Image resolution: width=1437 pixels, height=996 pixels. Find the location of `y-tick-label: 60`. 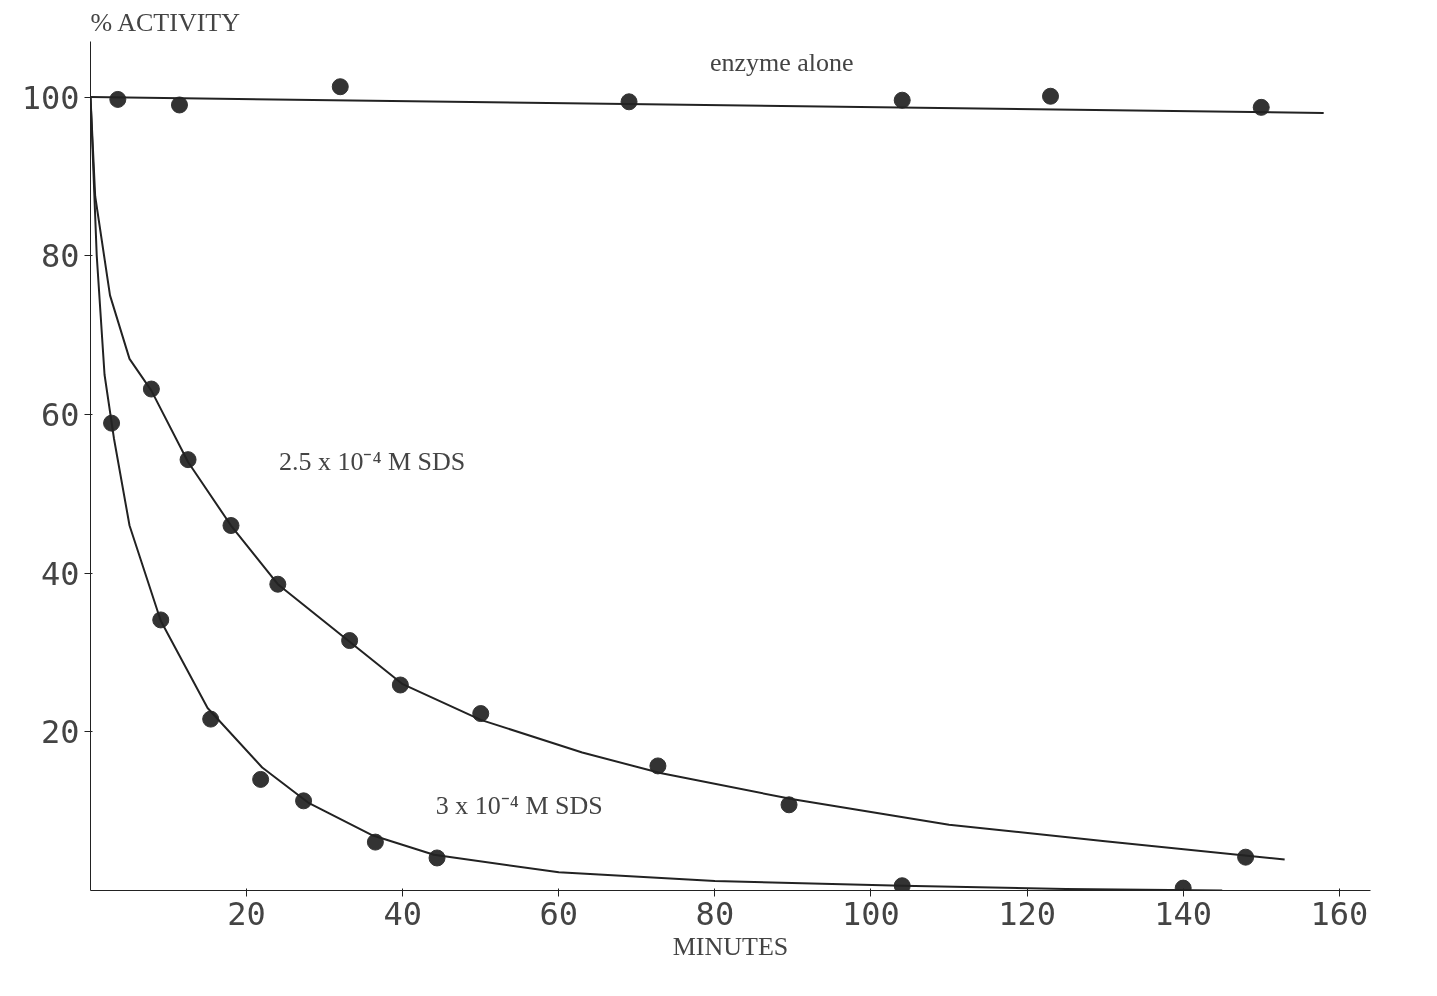

y-tick-label: 60 is located at coordinates (60, 414).